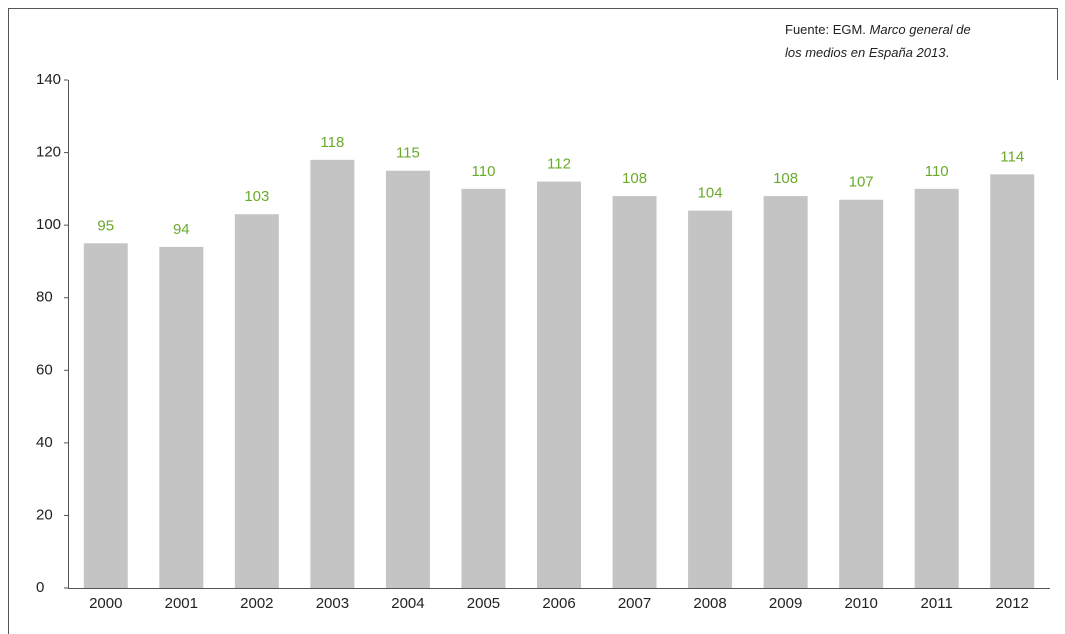 The image size is (1065, 634). Describe the element at coordinates (44, 369) in the screenshot. I see `y-tick-label: 60` at that location.